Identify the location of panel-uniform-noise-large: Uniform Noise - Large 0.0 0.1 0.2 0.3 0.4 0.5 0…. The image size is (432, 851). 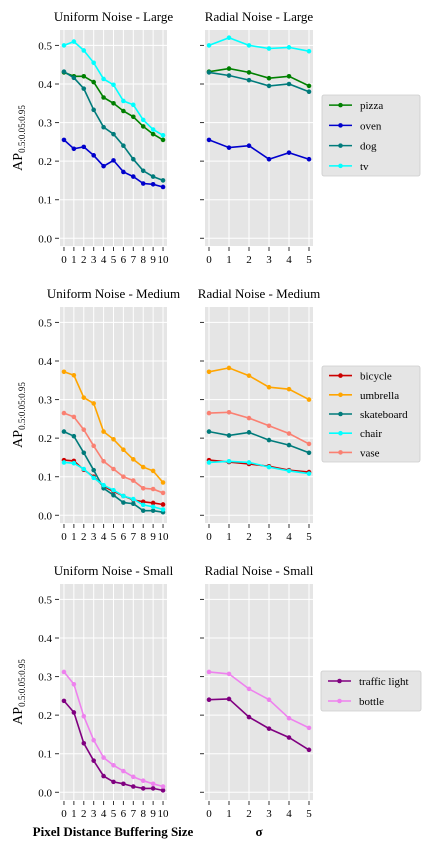
(92, 137).